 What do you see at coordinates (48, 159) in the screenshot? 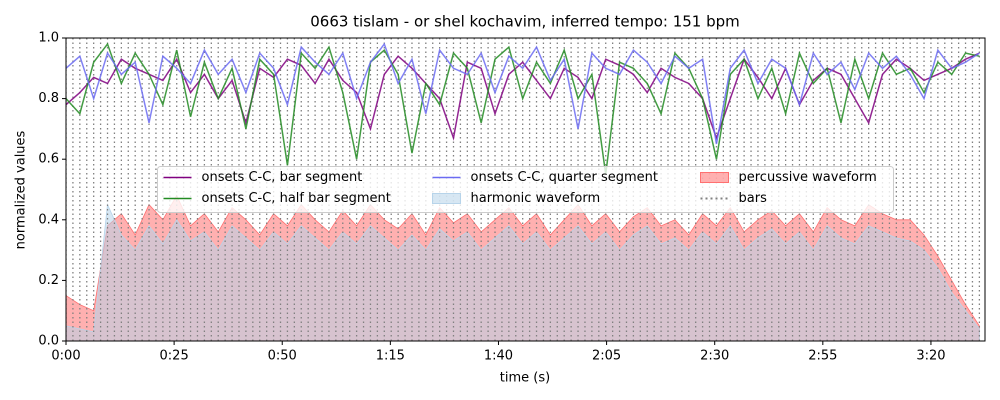
I see `y-tick-label: 0.6` at bounding box center [48, 159].